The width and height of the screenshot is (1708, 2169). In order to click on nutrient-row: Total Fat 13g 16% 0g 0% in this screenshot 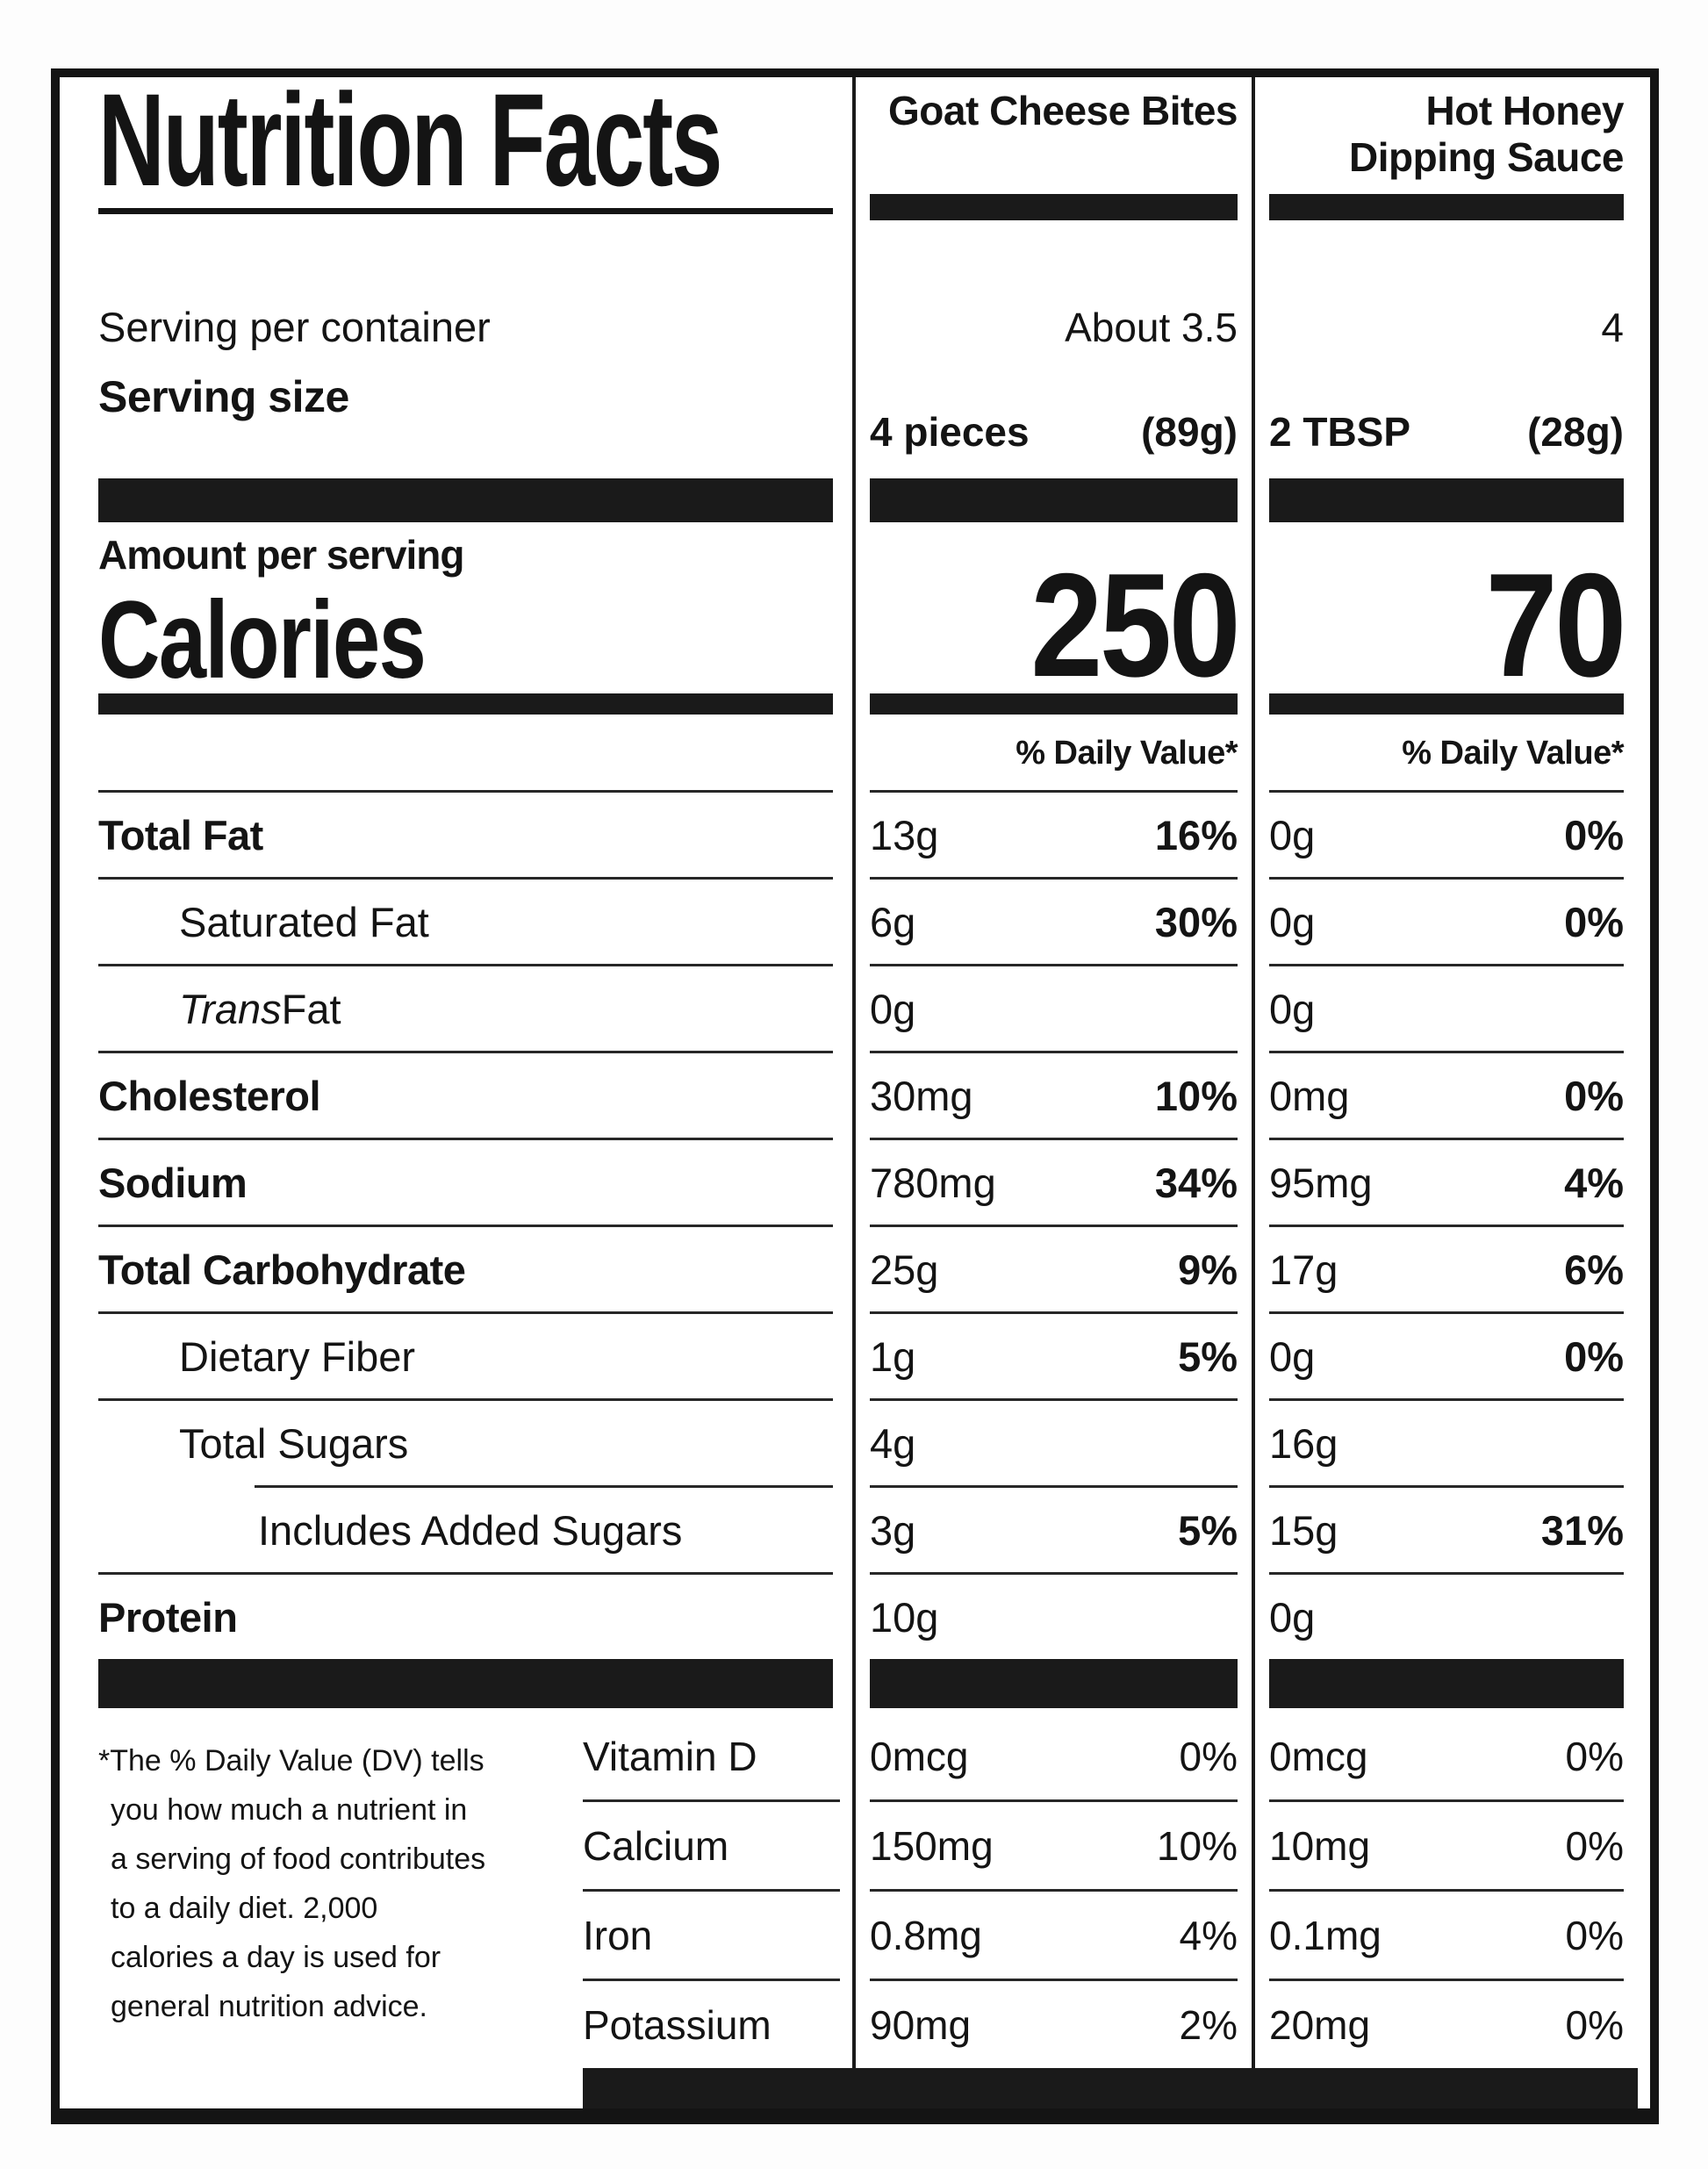, I will do `click(855, 835)`.